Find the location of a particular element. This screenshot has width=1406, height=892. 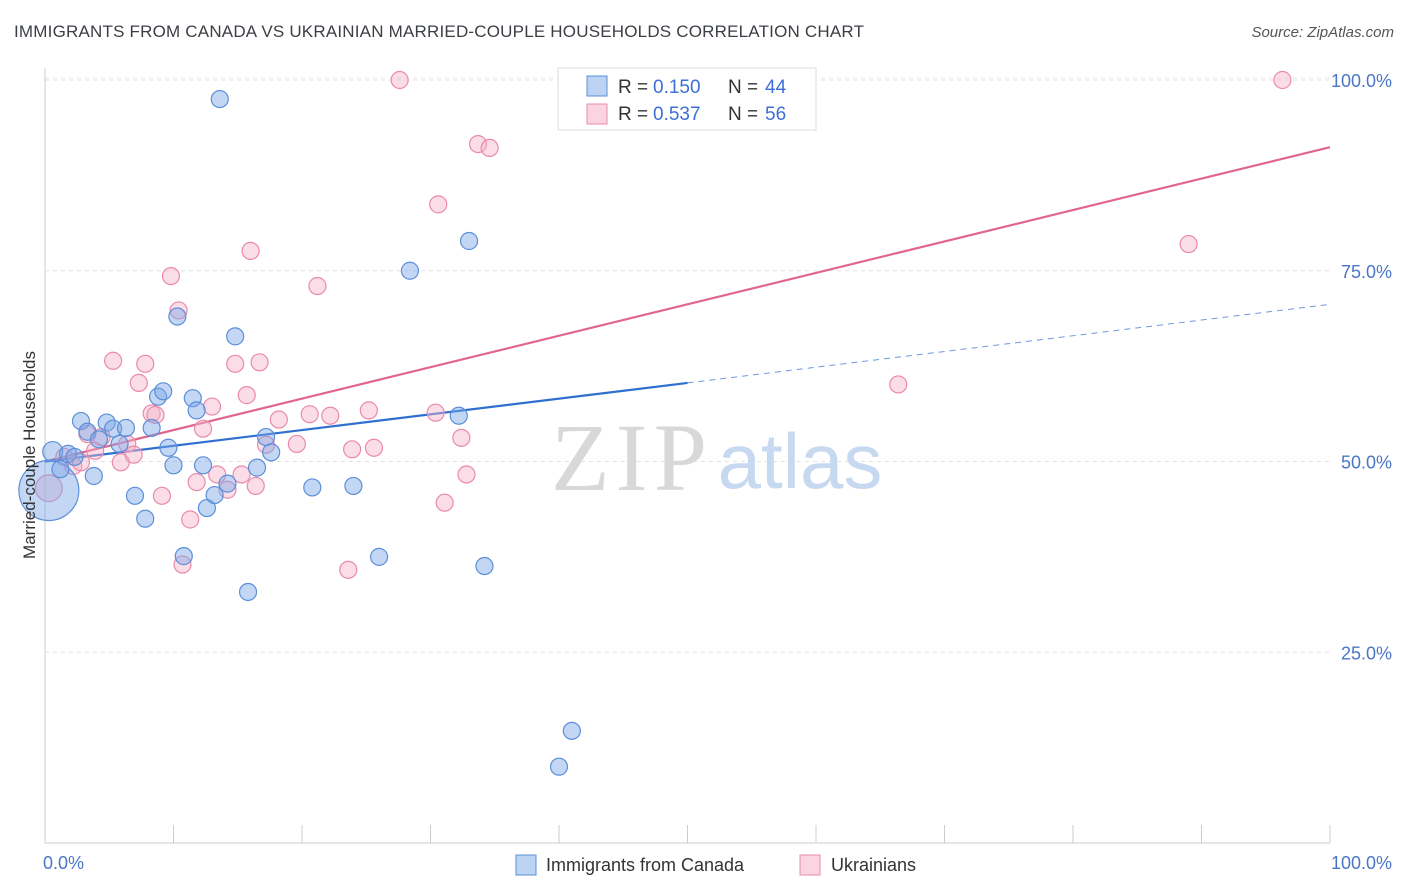

y-tick-label: 100.0% is located at coordinates (1361, 81).